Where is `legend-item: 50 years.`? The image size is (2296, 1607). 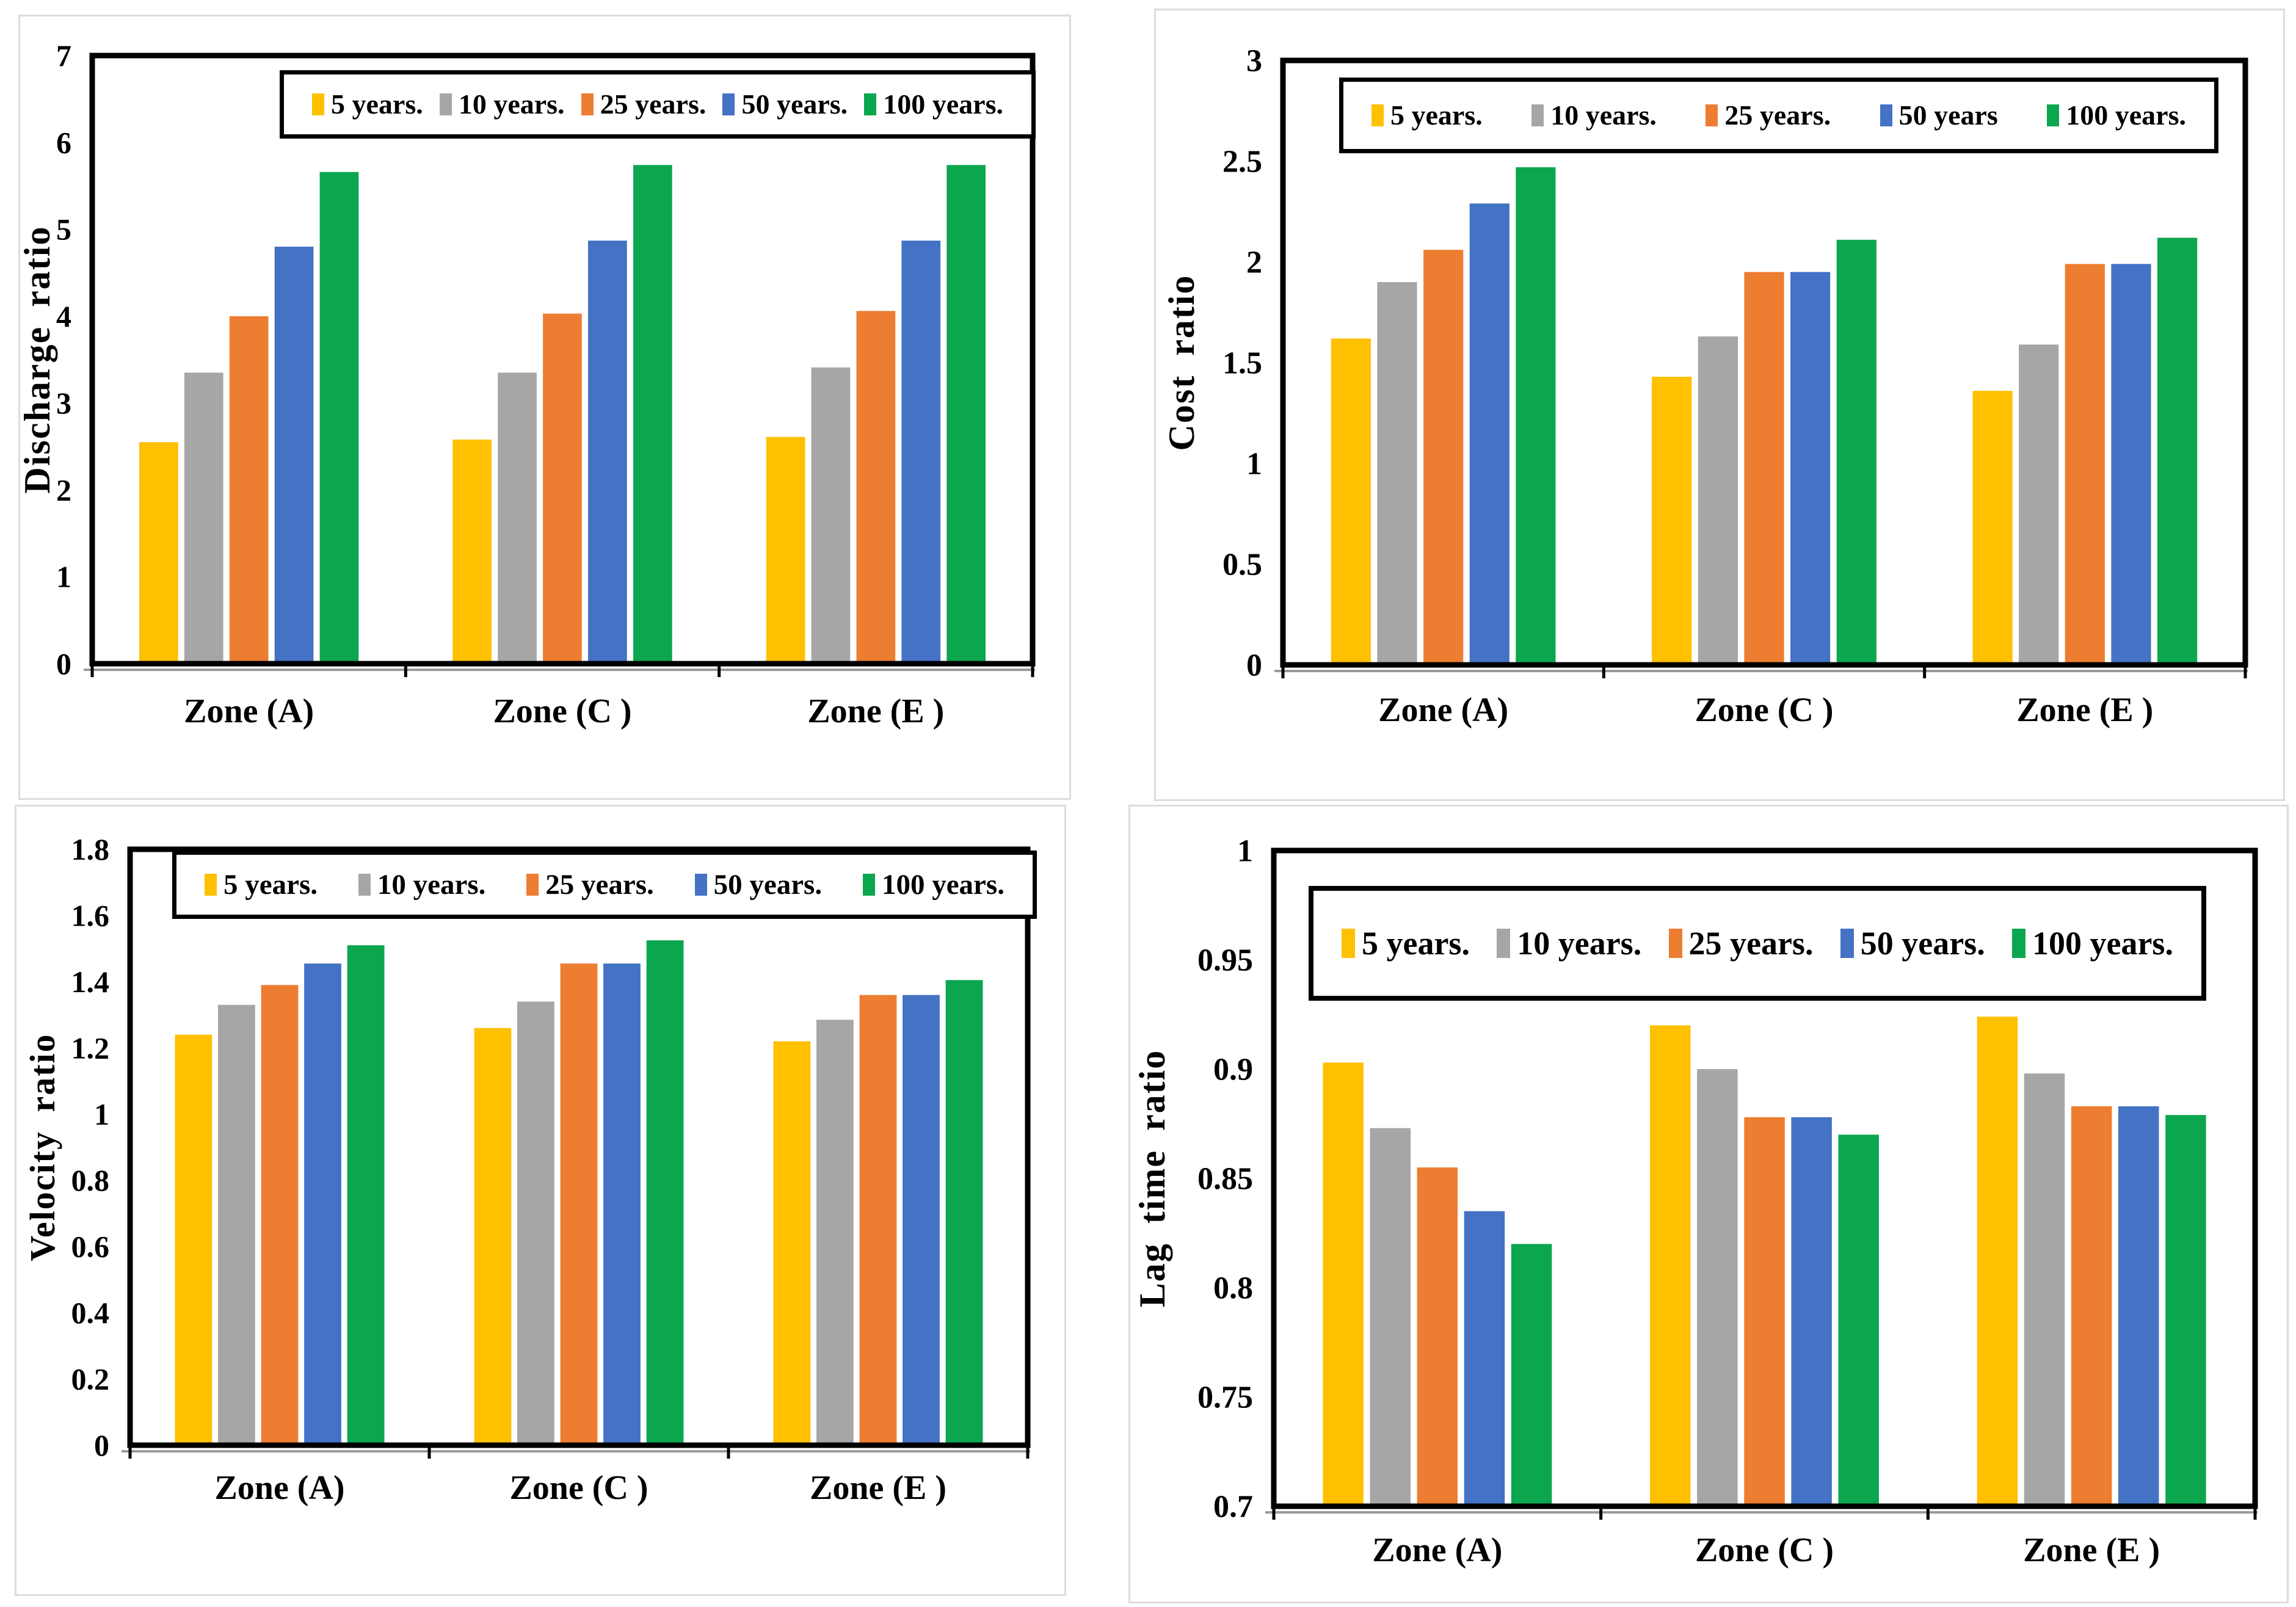 legend-item: 50 years. is located at coordinates (785, 104).